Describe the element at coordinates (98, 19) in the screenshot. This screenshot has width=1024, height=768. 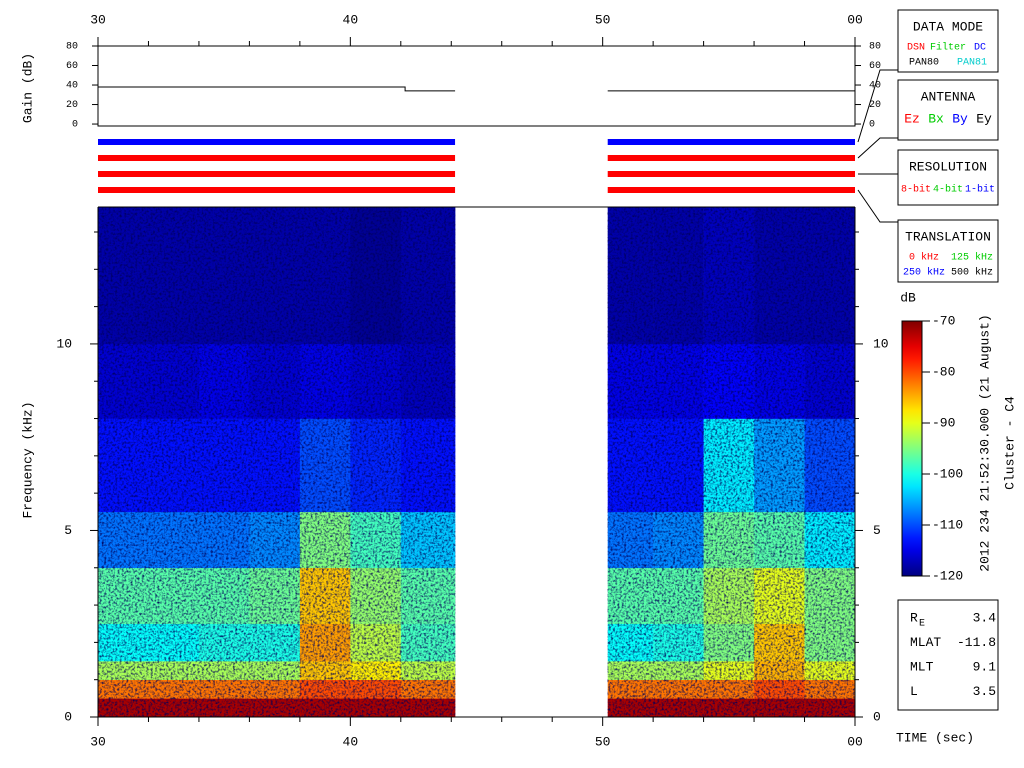
I see `x-tick-label: 30` at that location.